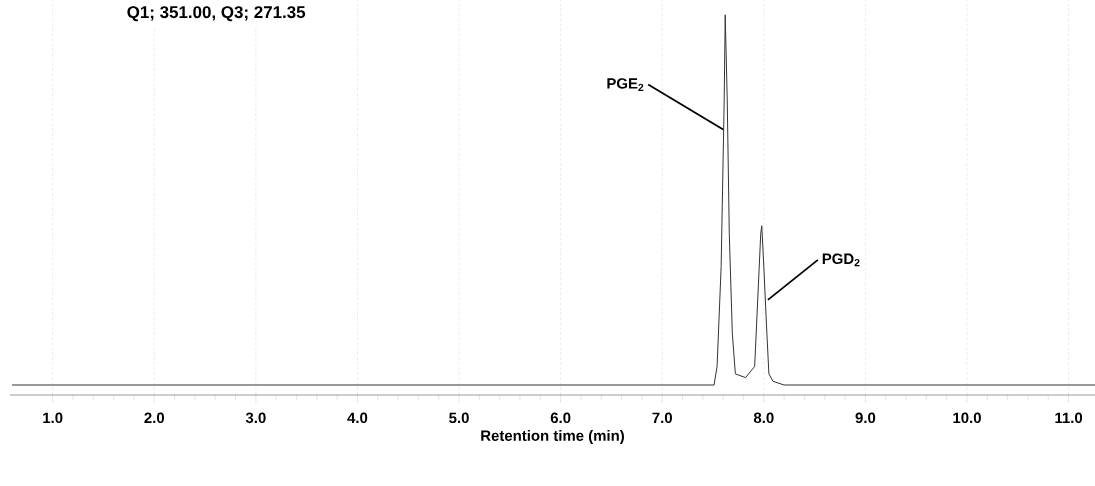  I want to click on x-tick-label: 10.0, so click(967, 418).